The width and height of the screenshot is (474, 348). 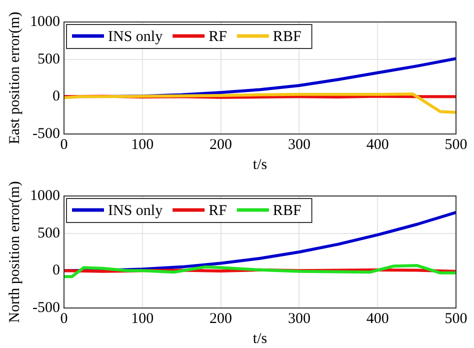 What do you see at coordinates (14, 252) in the screenshot?
I see `y-axis-title: North position error(m)` at bounding box center [14, 252].